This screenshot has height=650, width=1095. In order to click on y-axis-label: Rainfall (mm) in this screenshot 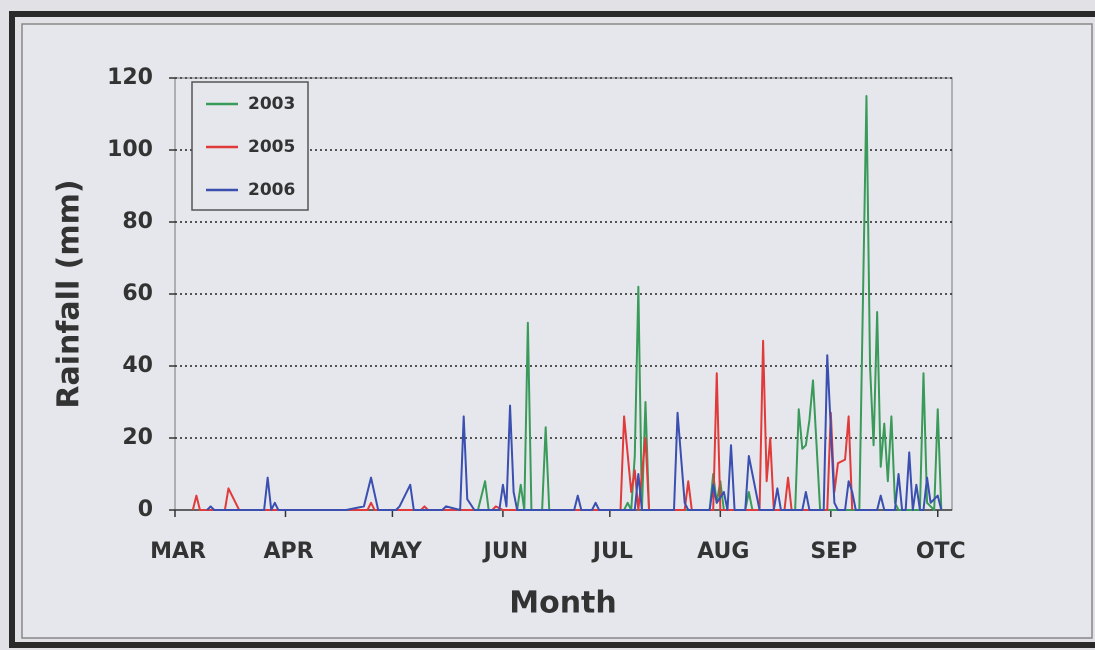, I will do `click(69, 293)`.